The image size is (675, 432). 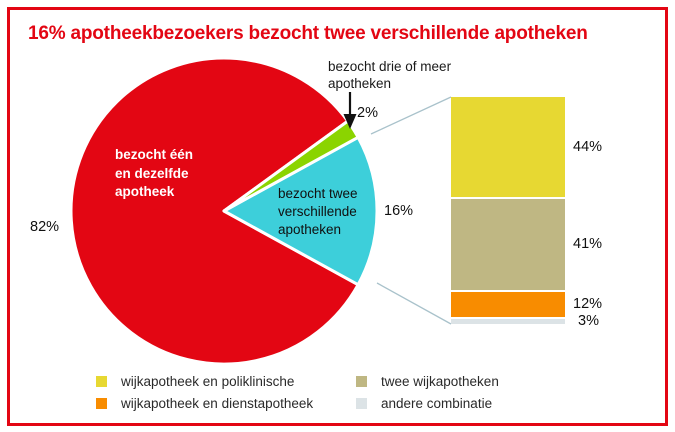 What do you see at coordinates (440, 381) in the screenshot?
I see `legend-label: twee wijkapotheken` at bounding box center [440, 381].